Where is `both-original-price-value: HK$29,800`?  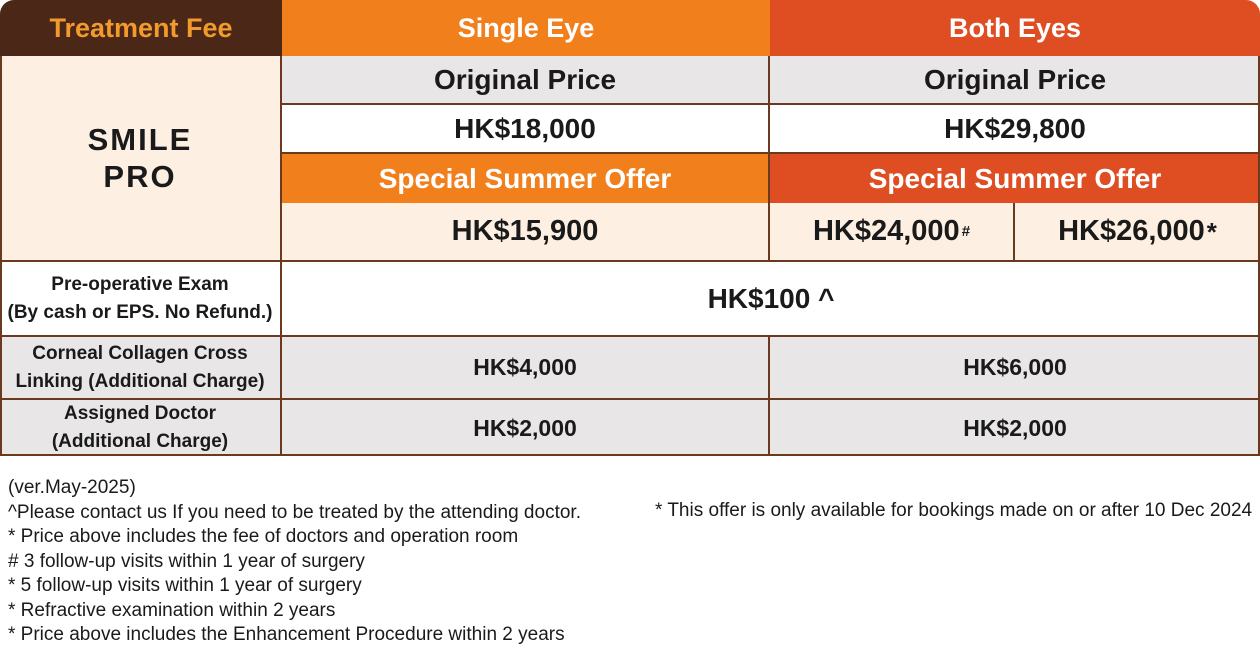 both-original-price-value: HK$29,800 is located at coordinates (1015, 129).